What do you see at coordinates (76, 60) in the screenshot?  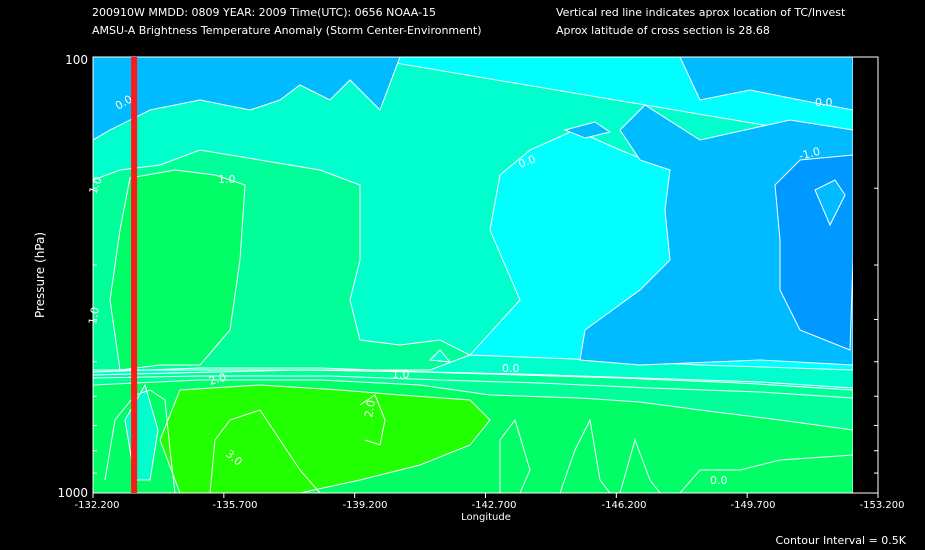 I see `y-tick-label: 100` at bounding box center [76, 60].